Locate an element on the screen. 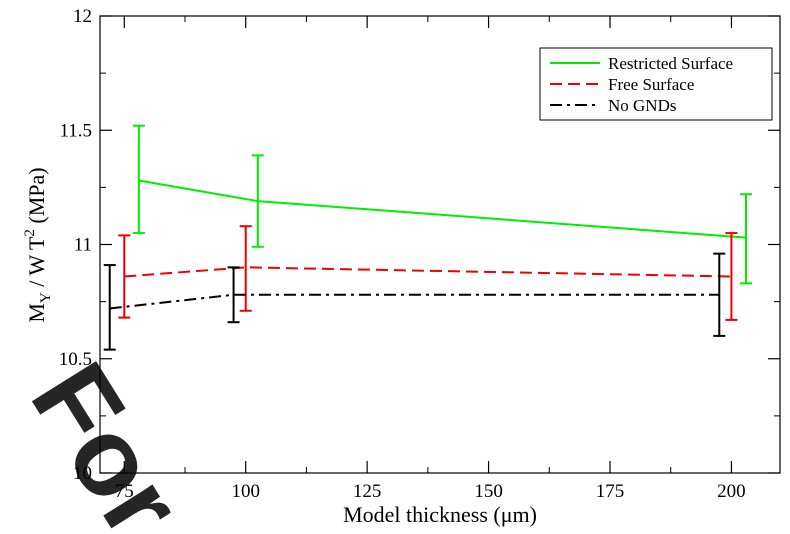 The image size is (790, 534). y-tick-label: 12 is located at coordinates (82, 16).